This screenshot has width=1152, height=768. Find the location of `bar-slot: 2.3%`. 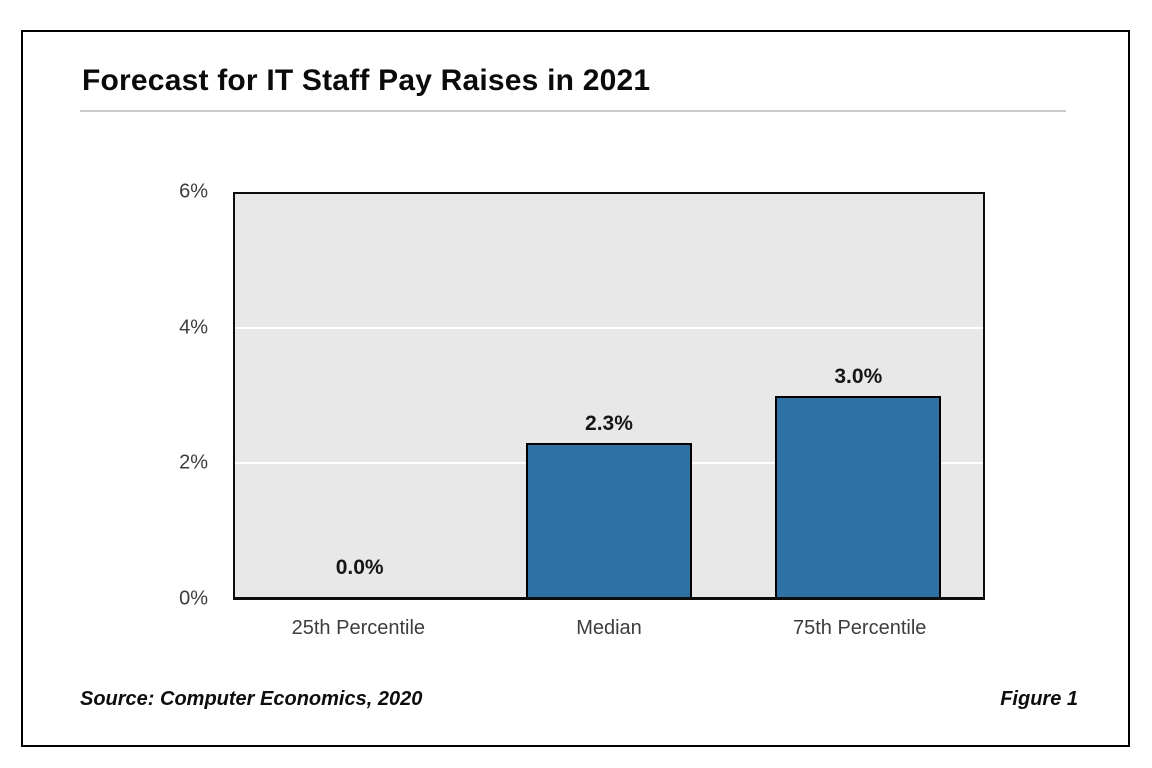

bar-slot: 2.3% is located at coordinates (608, 395).